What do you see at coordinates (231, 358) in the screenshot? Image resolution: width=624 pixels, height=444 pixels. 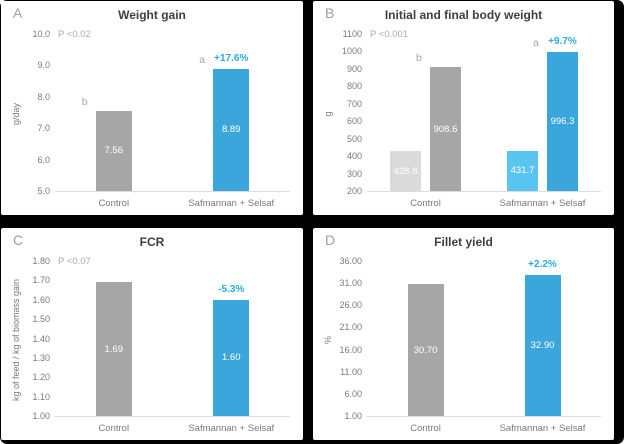 I see `bar-value-label: 1.60` at bounding box center [231, 358].